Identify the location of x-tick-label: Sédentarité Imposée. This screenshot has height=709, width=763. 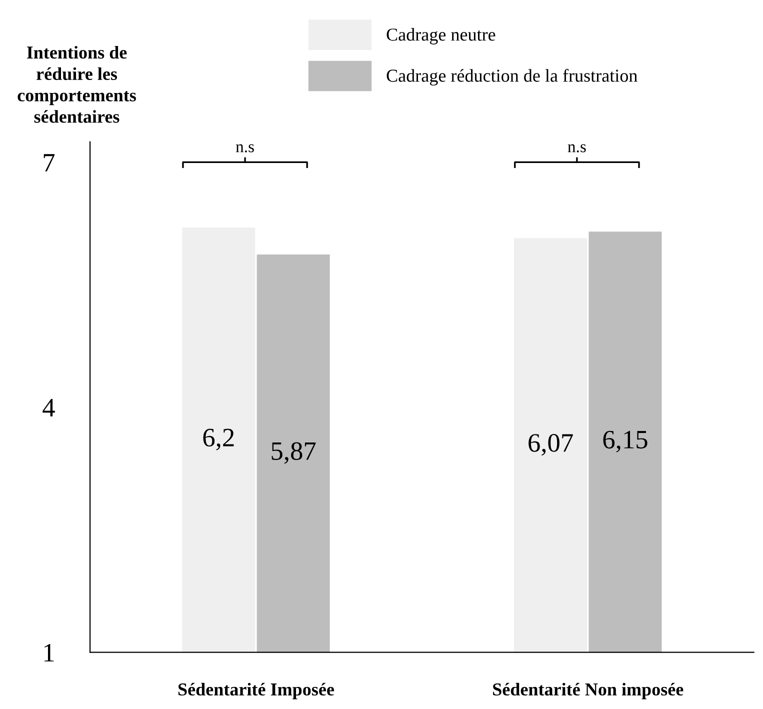
(256, 691).